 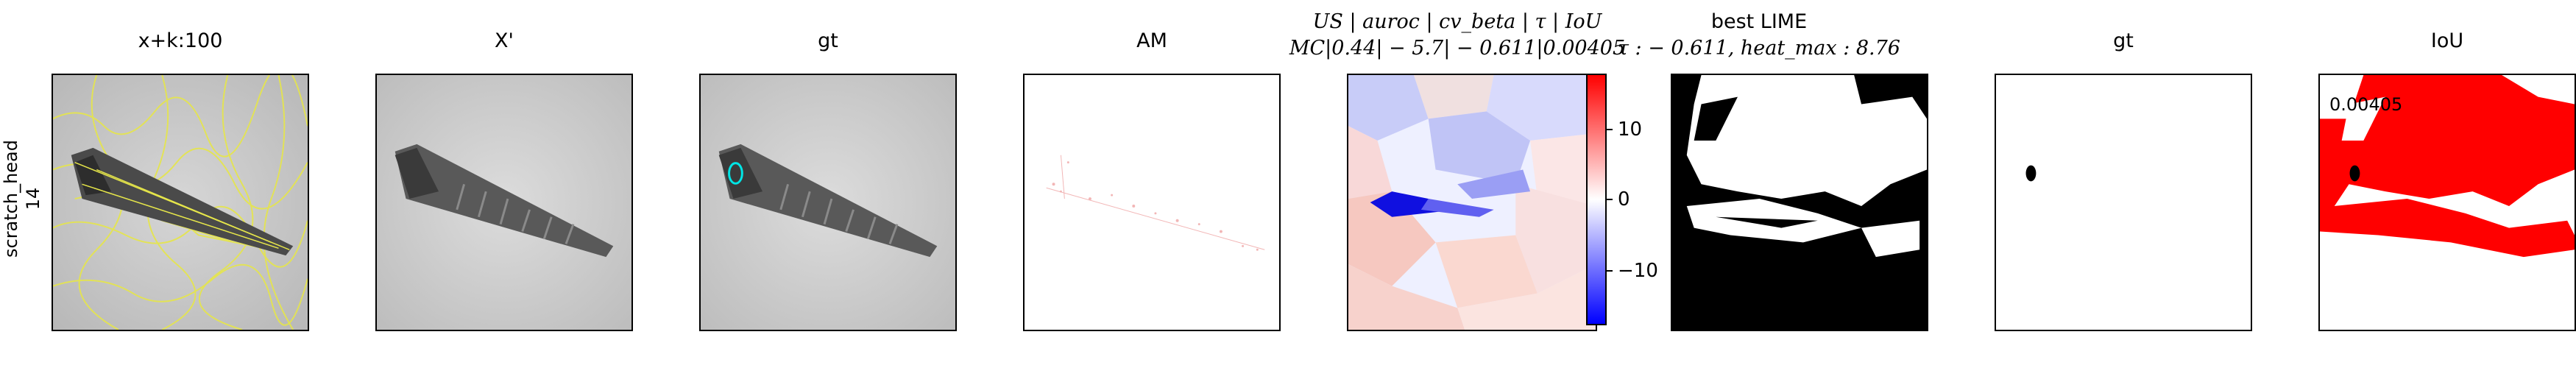 What do you see at coordinates (1472, 202) in the screenshot?
I see `us-heatmap-image` at bounding box center [1472, 202].